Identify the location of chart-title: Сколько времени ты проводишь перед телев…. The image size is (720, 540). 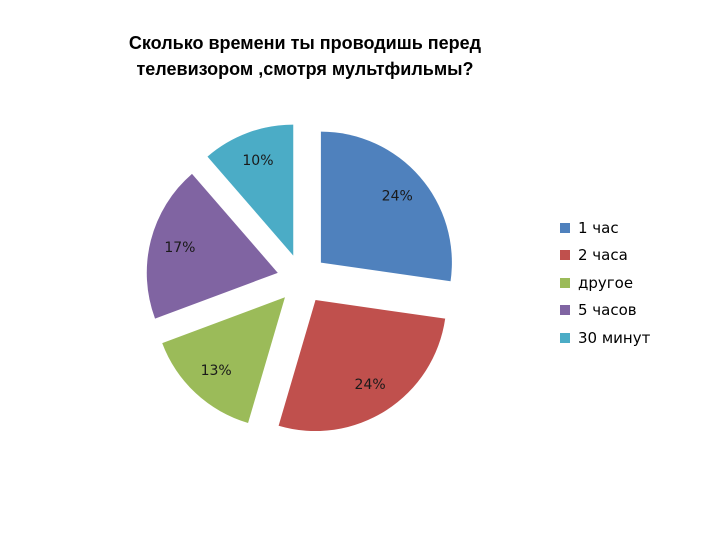
(305, 56).